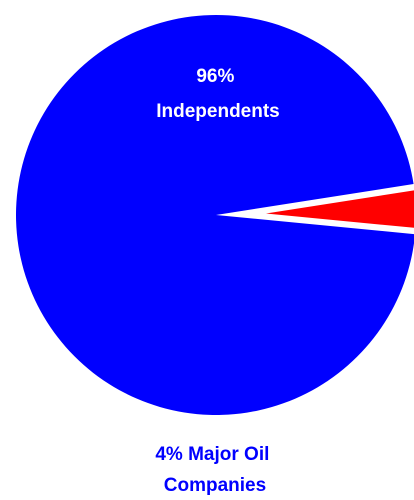  I want to click on slice-label-major-oil-companies: 4% Major Oil Companies, so click(214, 470).